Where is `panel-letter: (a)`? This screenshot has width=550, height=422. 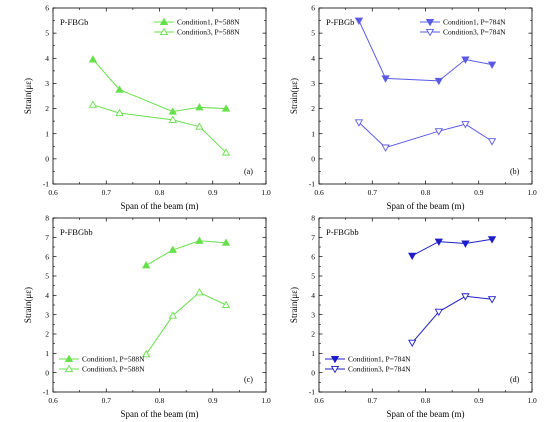
panel-letter: (a) is located at coordinates (248, 171).